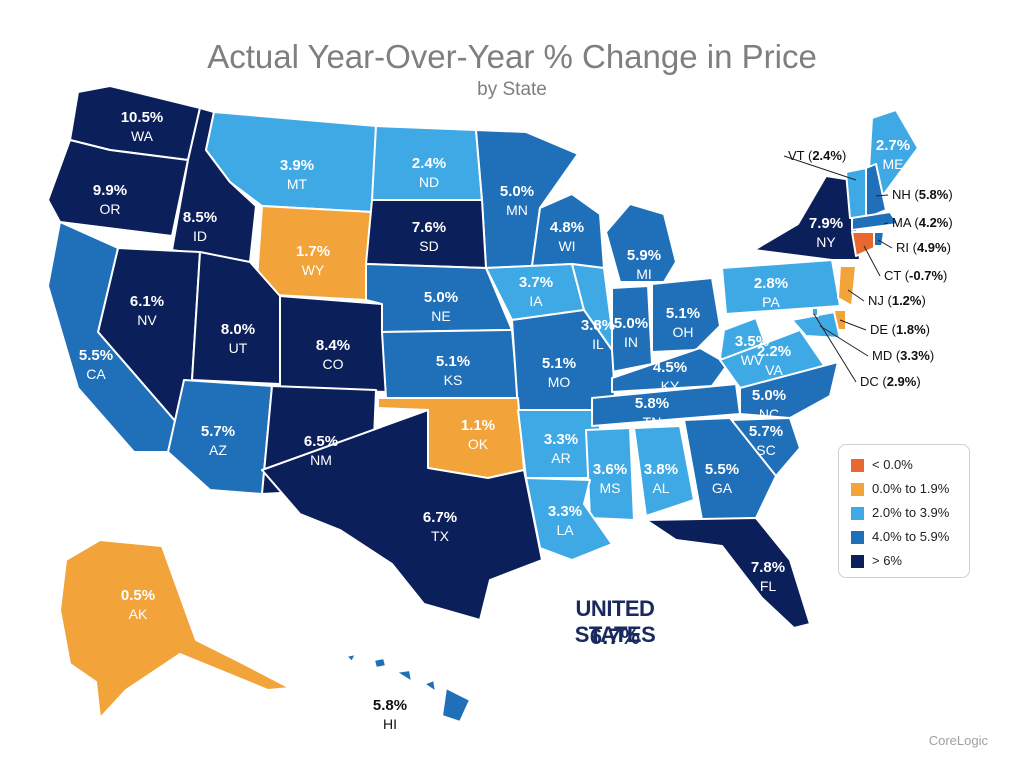  Describe the element at coordinates (875, 221) in the screenshot. I see `state-ma` at that location.